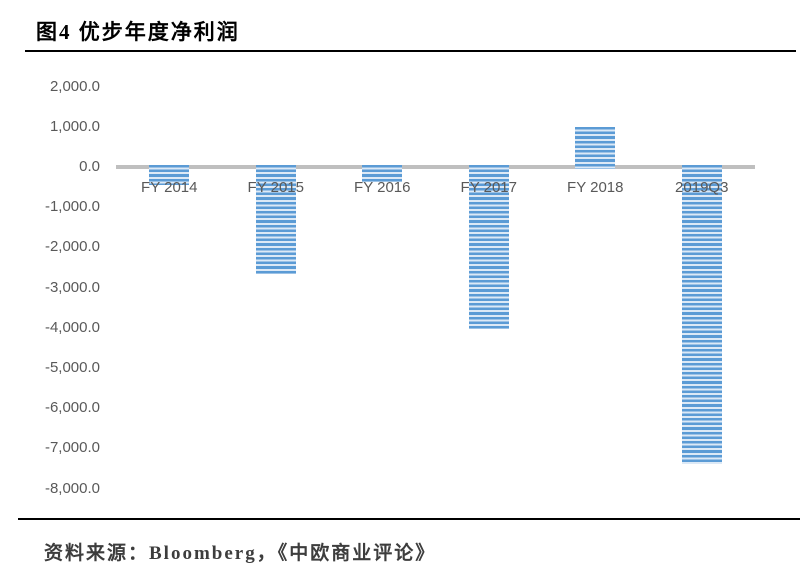 The width and height of the screenshot is (800, 576). What do you see at coordinates (382, 187) in the screenshot?
I see `x-axis-category-label: FY 2016` at bounding box center [382, 187].